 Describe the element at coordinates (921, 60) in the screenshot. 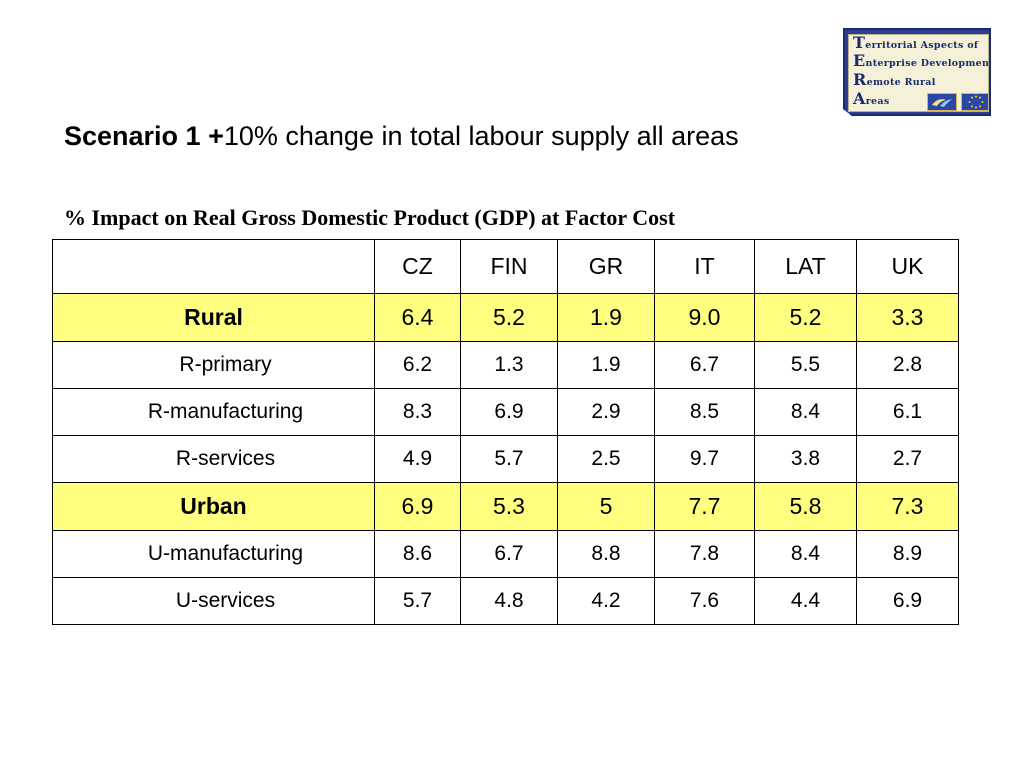

I see `logo-line-2: Enterprise Development in` at that location.